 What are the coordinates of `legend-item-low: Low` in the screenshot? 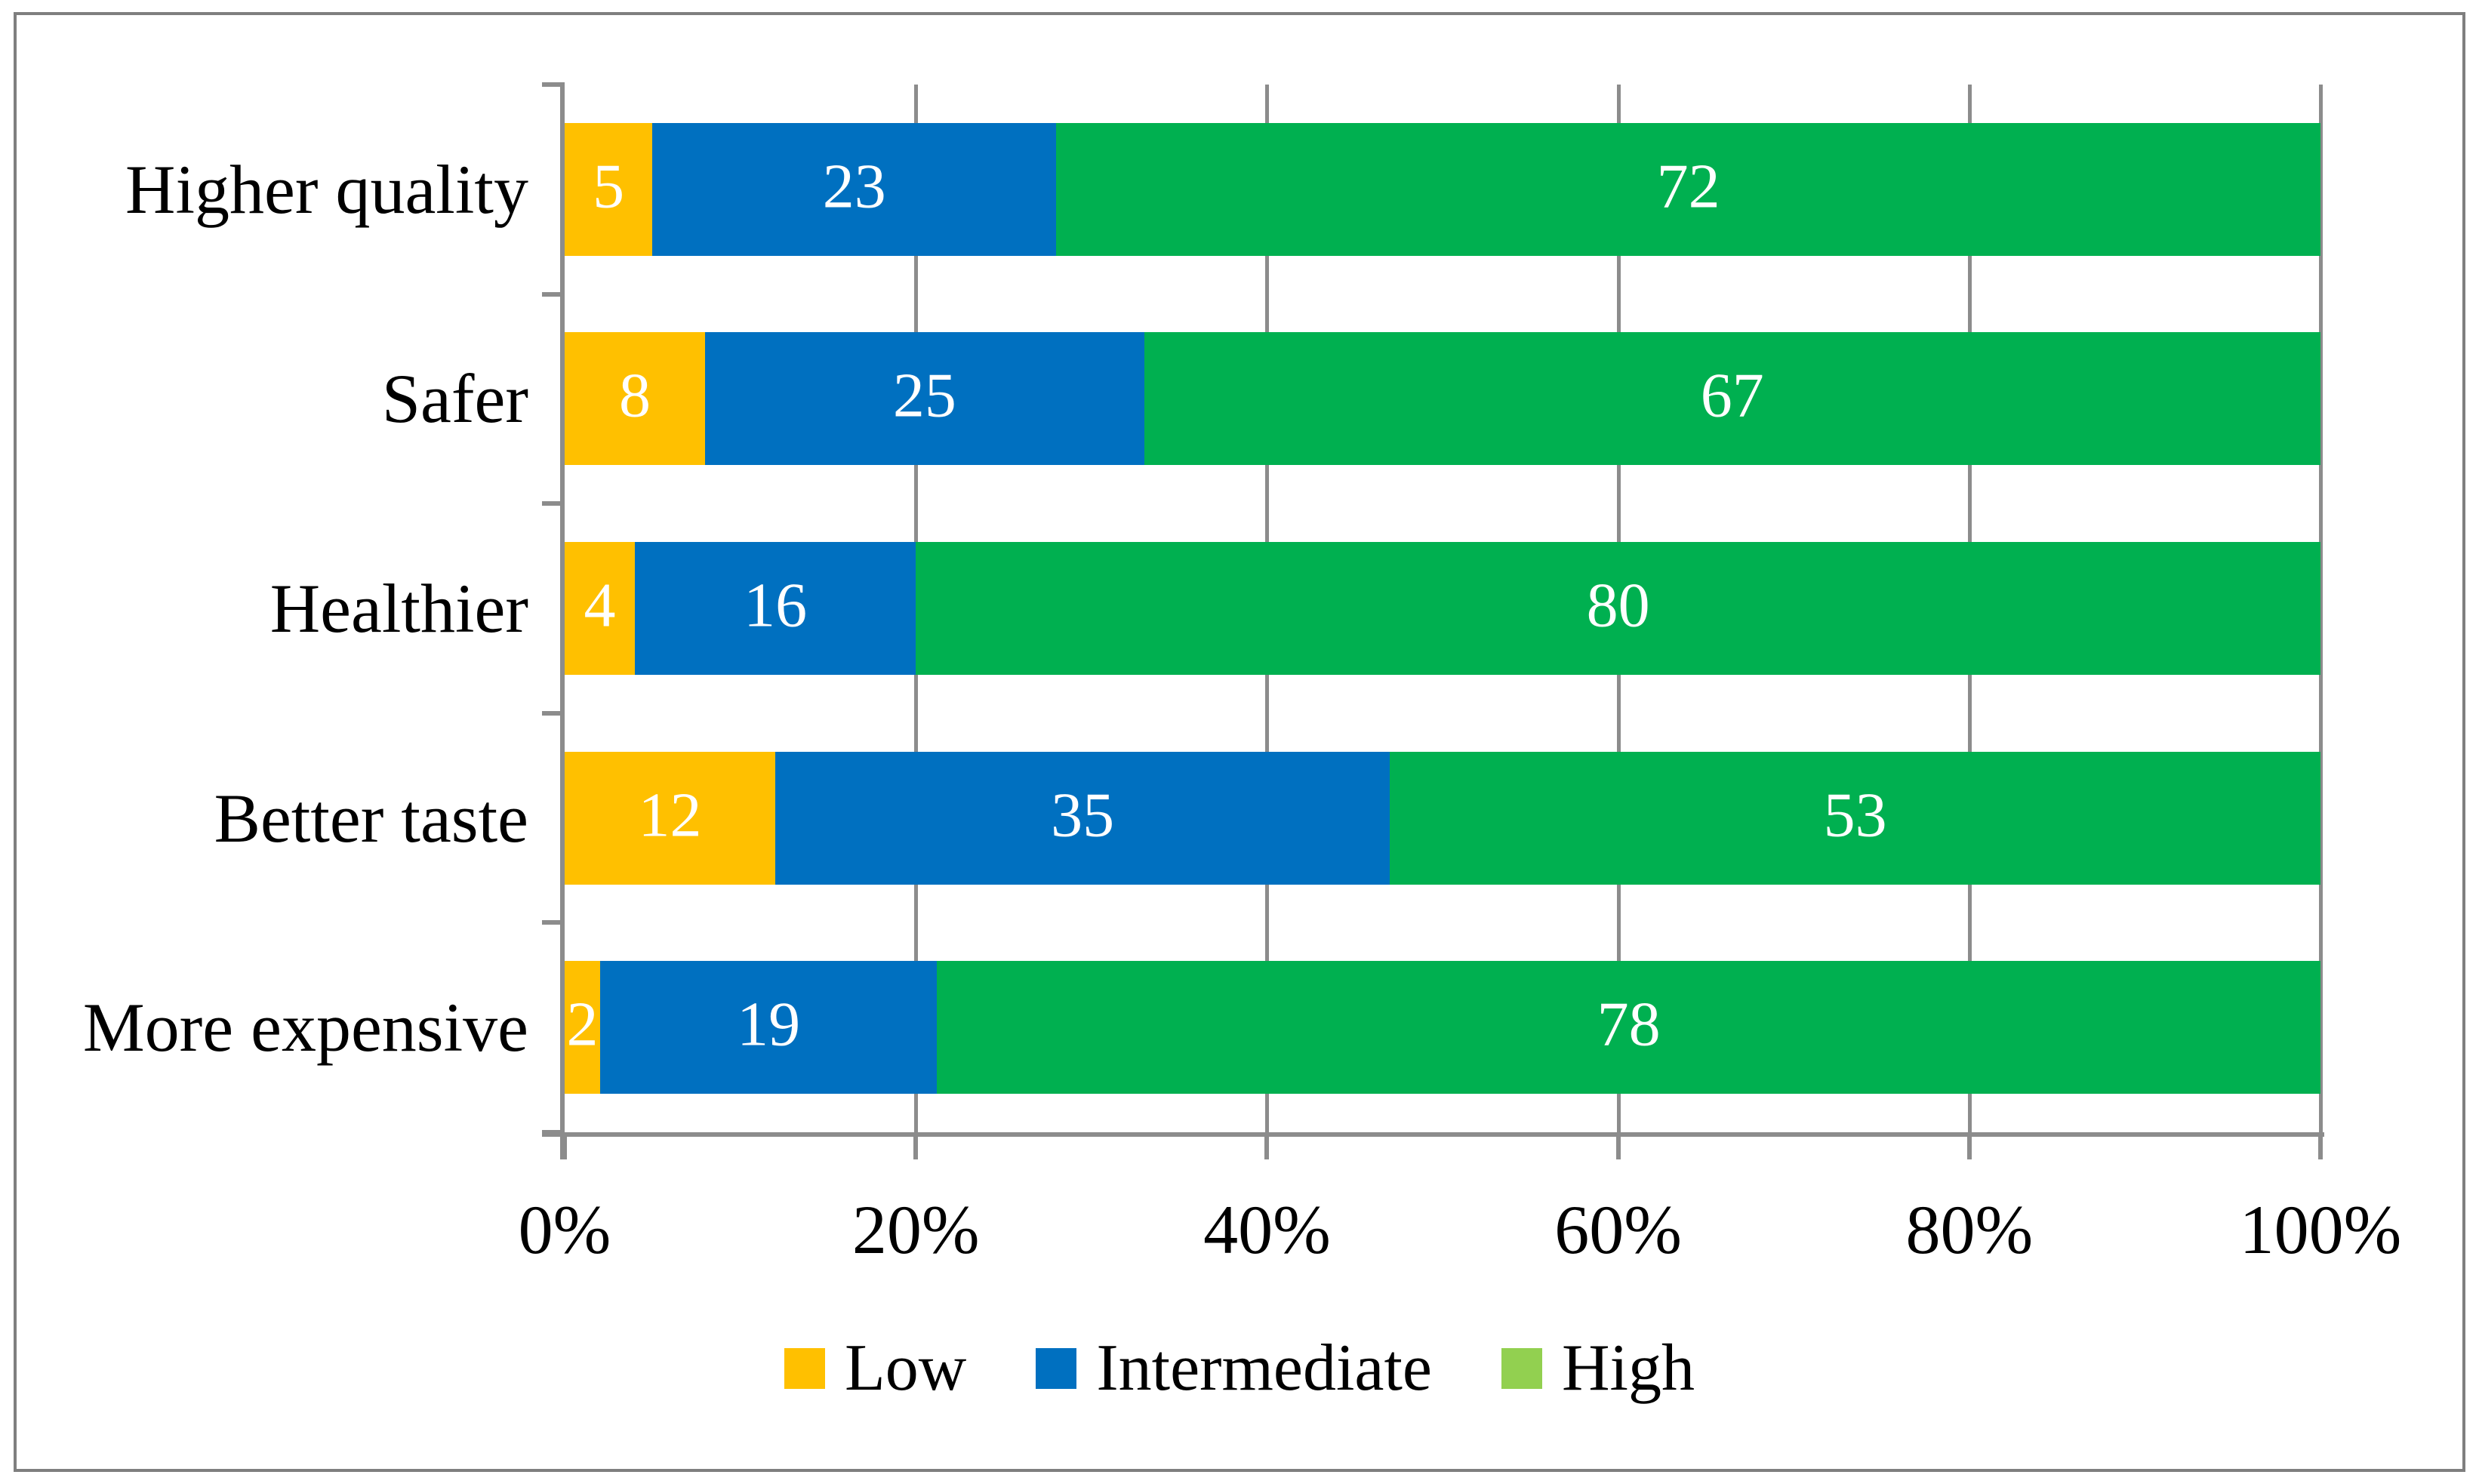 It's located at (875, 1368).